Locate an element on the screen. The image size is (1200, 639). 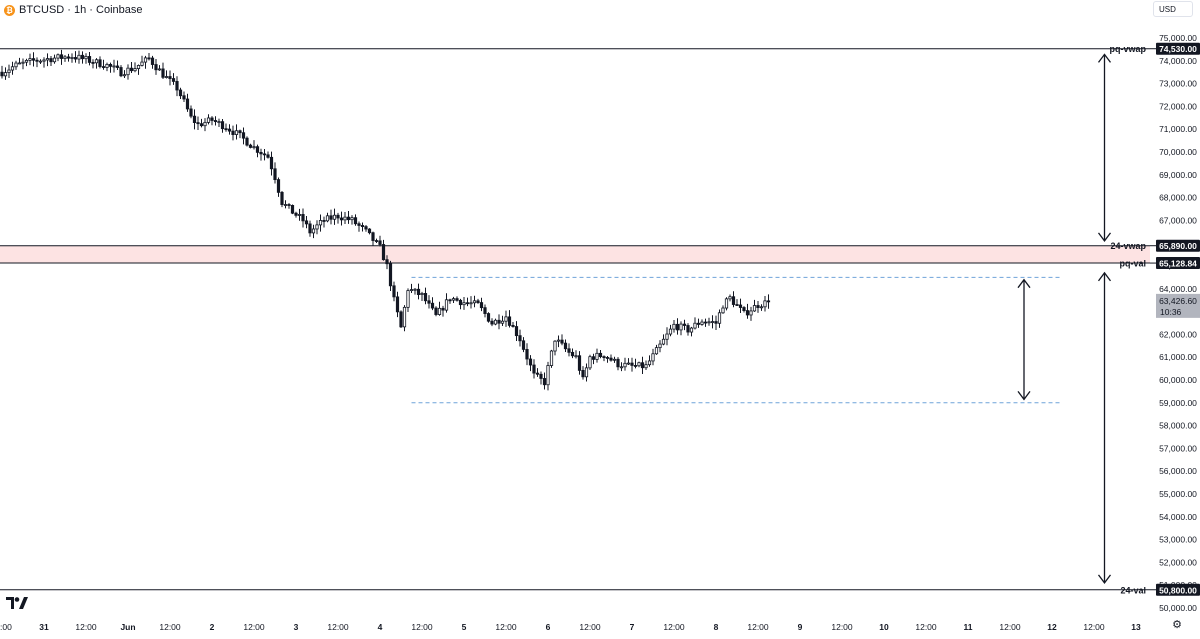
price-tick-label: 67,000.00 is located at coordinates (1178, 220).